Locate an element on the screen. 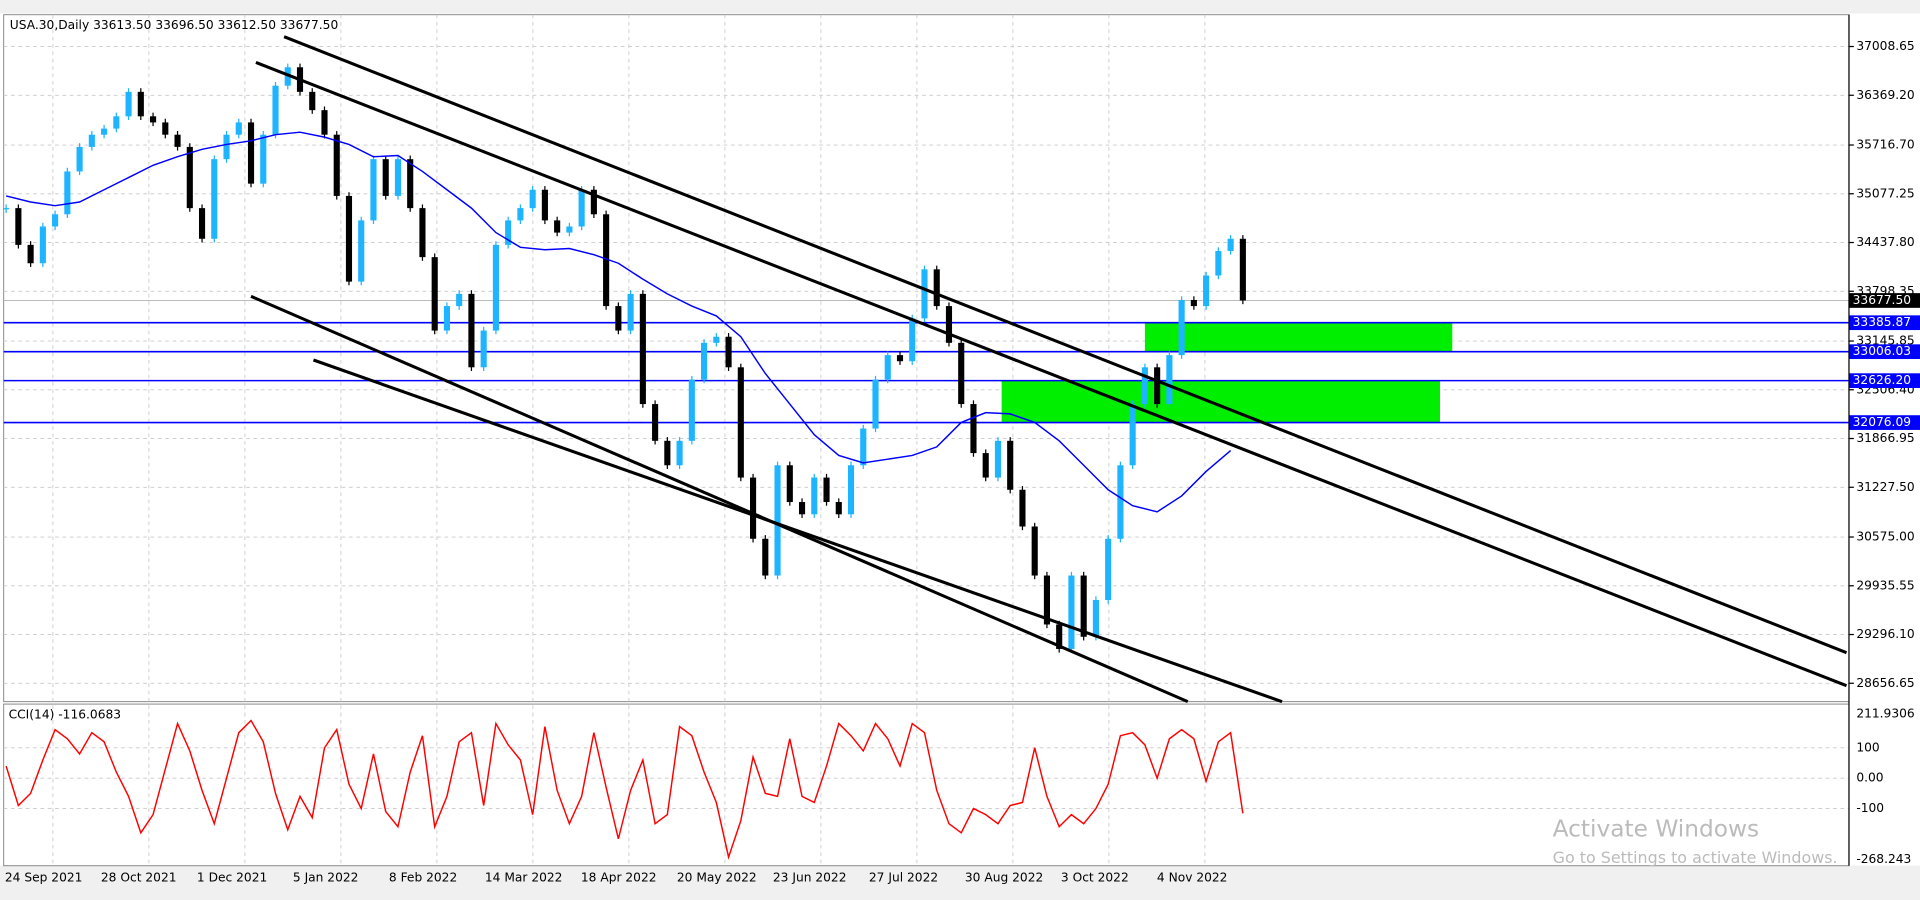 This screenshot has width=1920, height=900. x-tick-label: 4 Nov 2022 is located at coordinates (1192, 877).